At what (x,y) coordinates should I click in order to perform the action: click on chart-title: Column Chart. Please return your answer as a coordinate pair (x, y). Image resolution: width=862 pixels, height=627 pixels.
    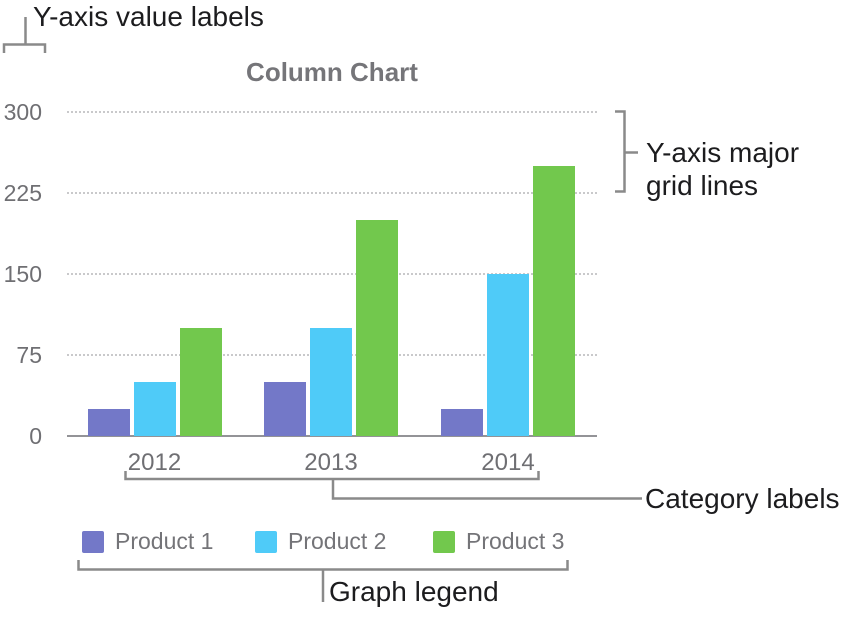
    Looking at the image, I should click on (332, 72).